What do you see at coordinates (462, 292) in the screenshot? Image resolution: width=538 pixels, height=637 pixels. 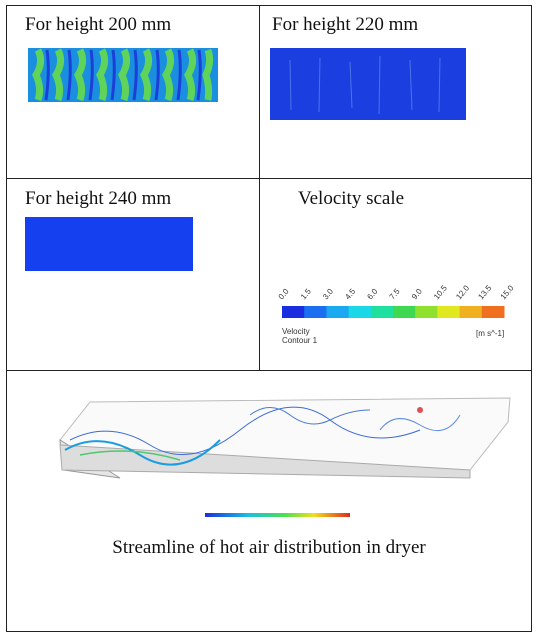 I see `scale-tick-label: 12.0` at bounding box center [462, 292].